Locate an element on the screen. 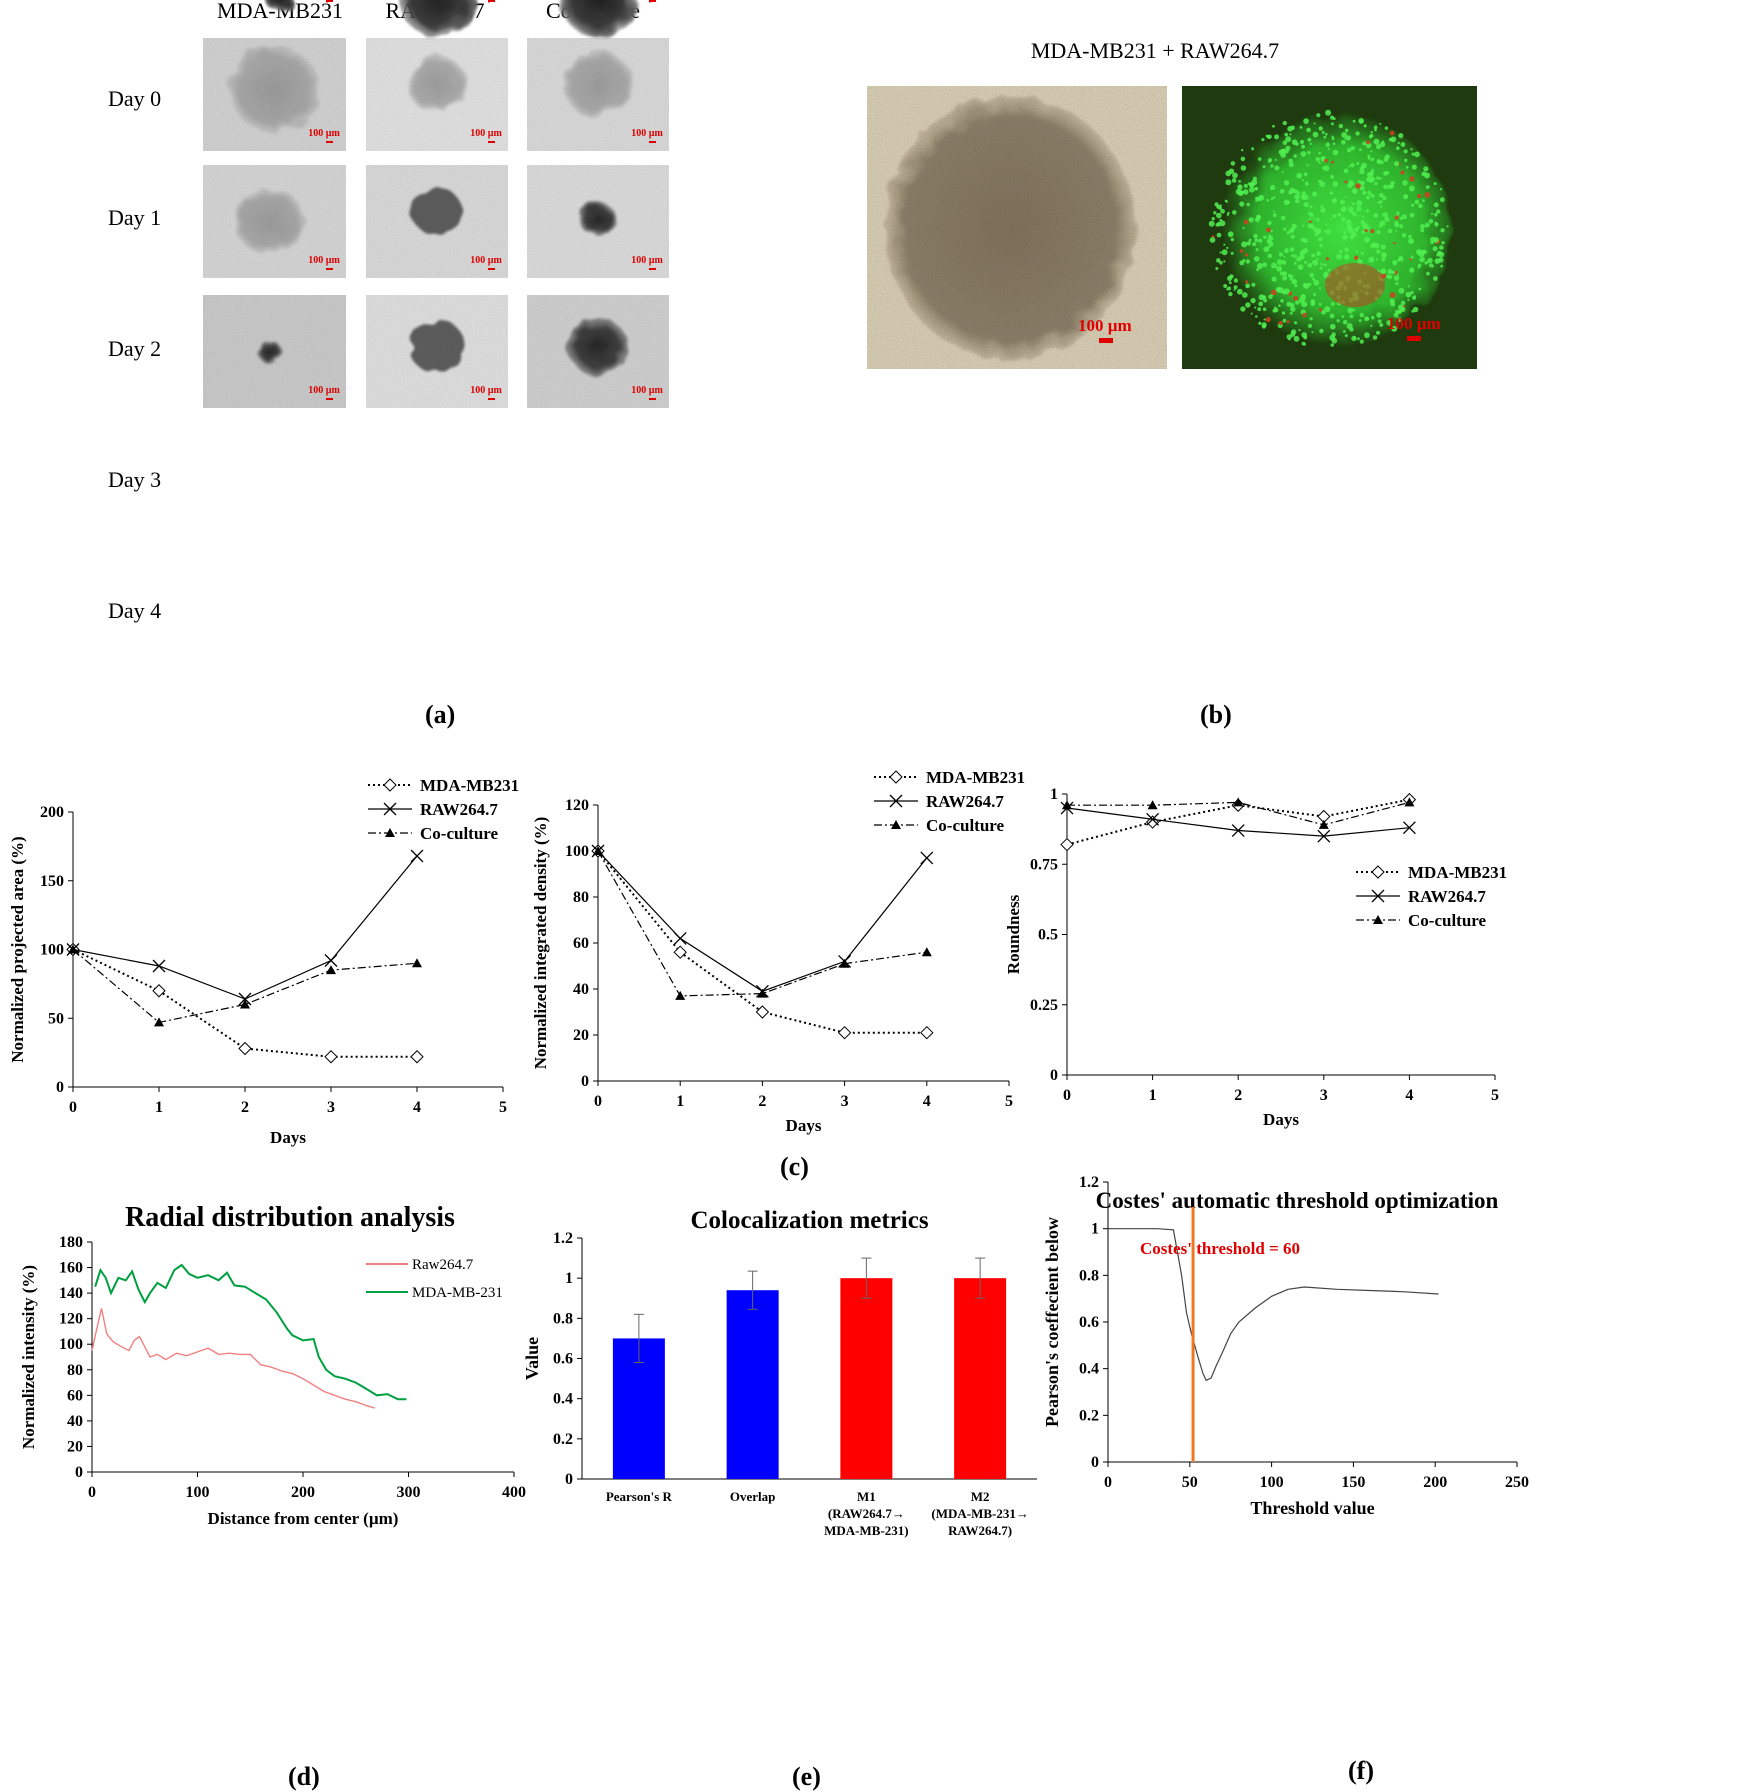 This screenshot has width=1745, height=1792. y-tick-label: 0.6 is located at coordinates (1089, 1322).